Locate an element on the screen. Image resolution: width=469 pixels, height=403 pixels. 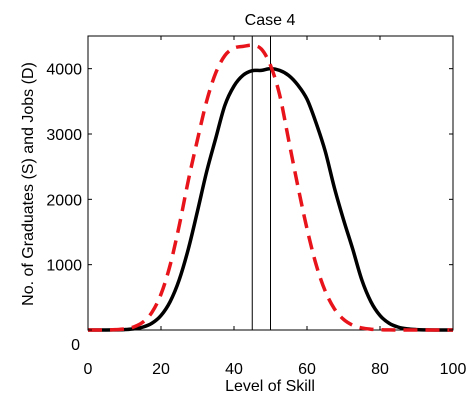
y-tick-label: 2000 is located at coordinates (64, 200).